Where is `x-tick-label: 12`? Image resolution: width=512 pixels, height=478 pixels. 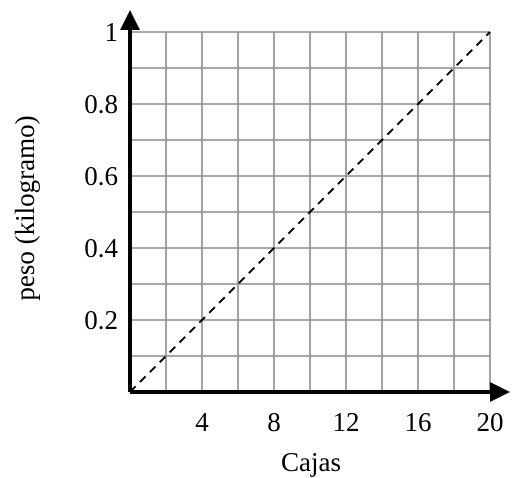 x-tick-label: 12 is located at coordinates (346, 422).